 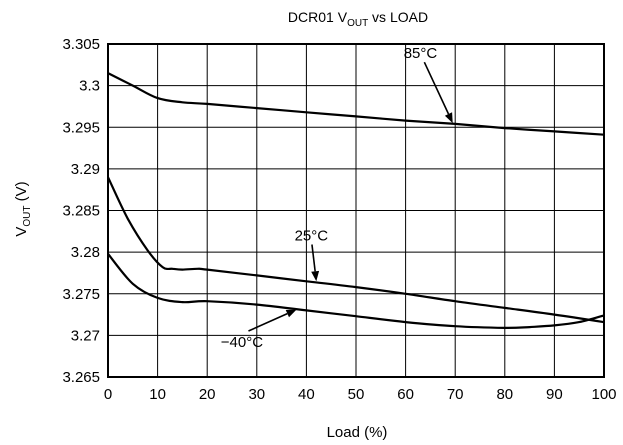 I want to click on x-tick-label: 60, so click(x=405, y=394).